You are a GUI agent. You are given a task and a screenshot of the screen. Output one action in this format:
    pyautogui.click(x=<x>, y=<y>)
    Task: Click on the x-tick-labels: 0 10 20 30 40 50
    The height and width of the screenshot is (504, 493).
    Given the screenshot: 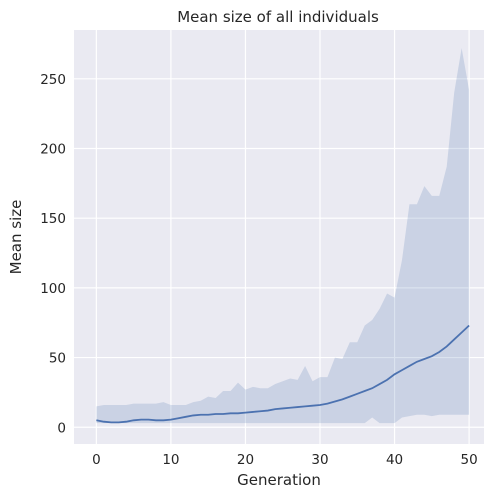 What is the action you would take?
    pyautogui.click(x=285, y=460)
    